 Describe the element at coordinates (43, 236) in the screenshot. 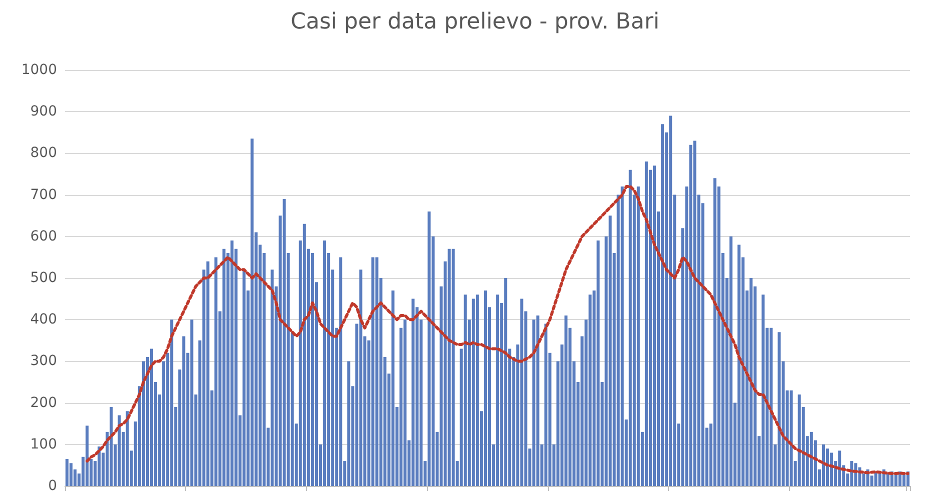

I see `y-tick-label: 600` at that location.